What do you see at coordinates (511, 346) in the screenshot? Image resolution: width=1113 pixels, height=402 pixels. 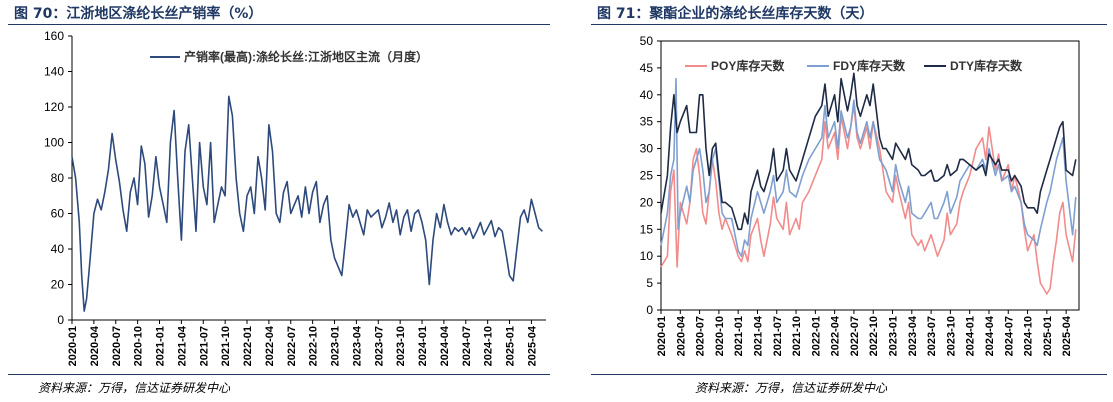 I see `left-x-tick-label: 2025-01` at bounding box center [511, 346].